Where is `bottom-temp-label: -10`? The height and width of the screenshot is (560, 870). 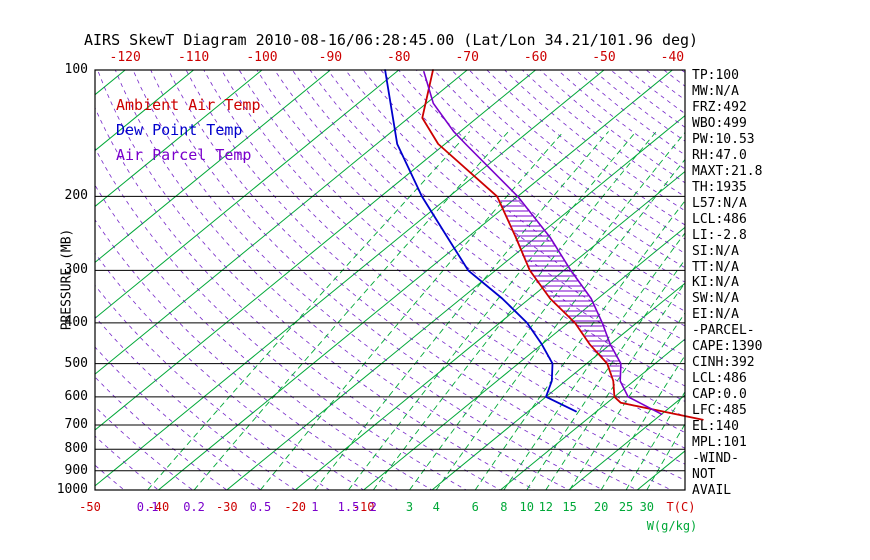 bottom-temp-label: -10 is located at coordinates (363, 507).